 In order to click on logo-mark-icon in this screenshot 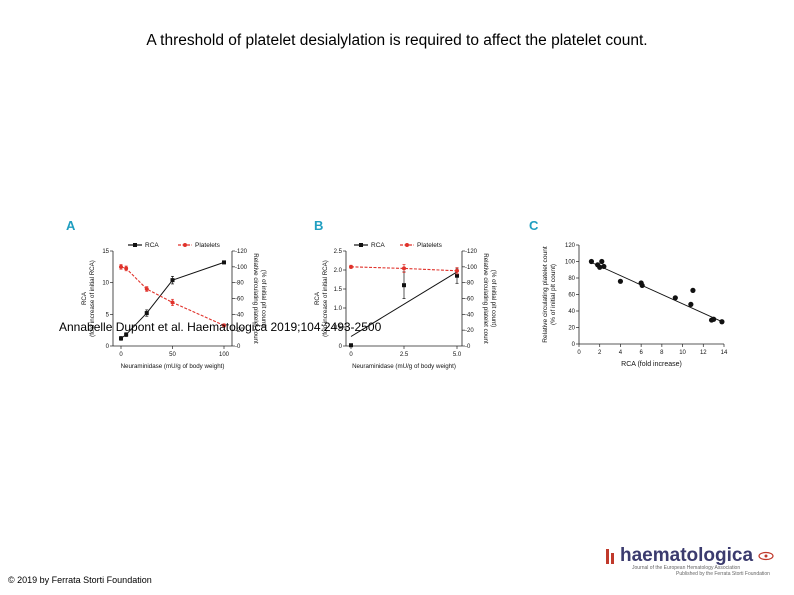, I will do `click(766, 556)`.